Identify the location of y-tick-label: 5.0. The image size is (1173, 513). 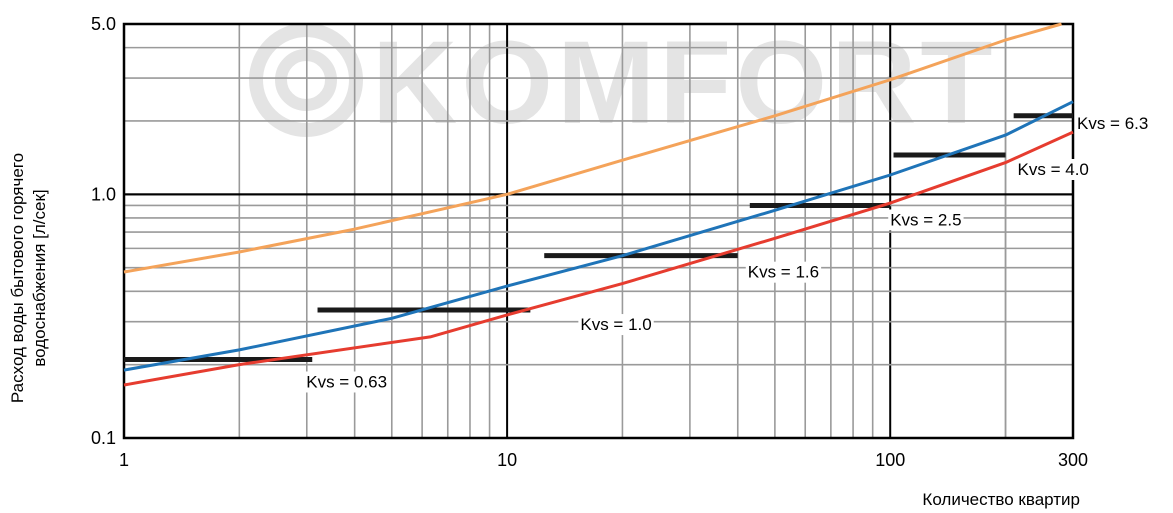
(103, 24).